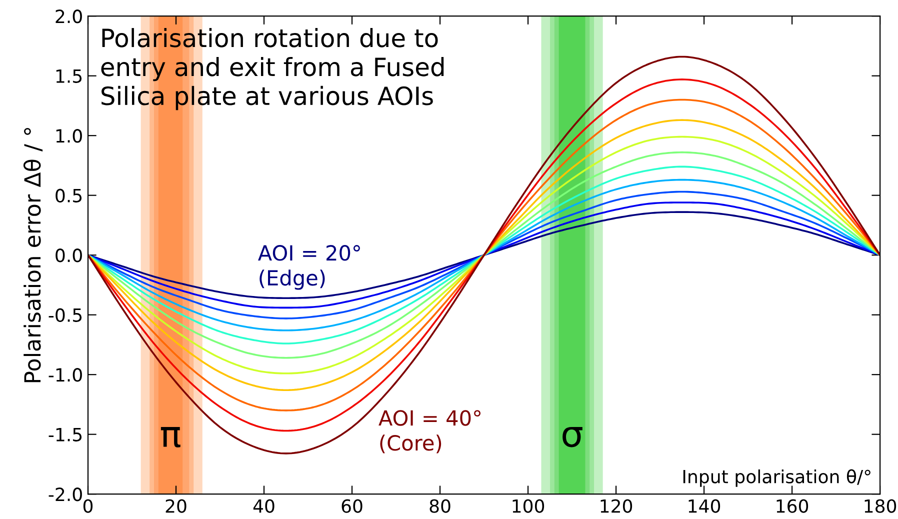  Describe the element at coordinates (880, 506) in the screenshot. I see `x-tick-label: 180` at that location.